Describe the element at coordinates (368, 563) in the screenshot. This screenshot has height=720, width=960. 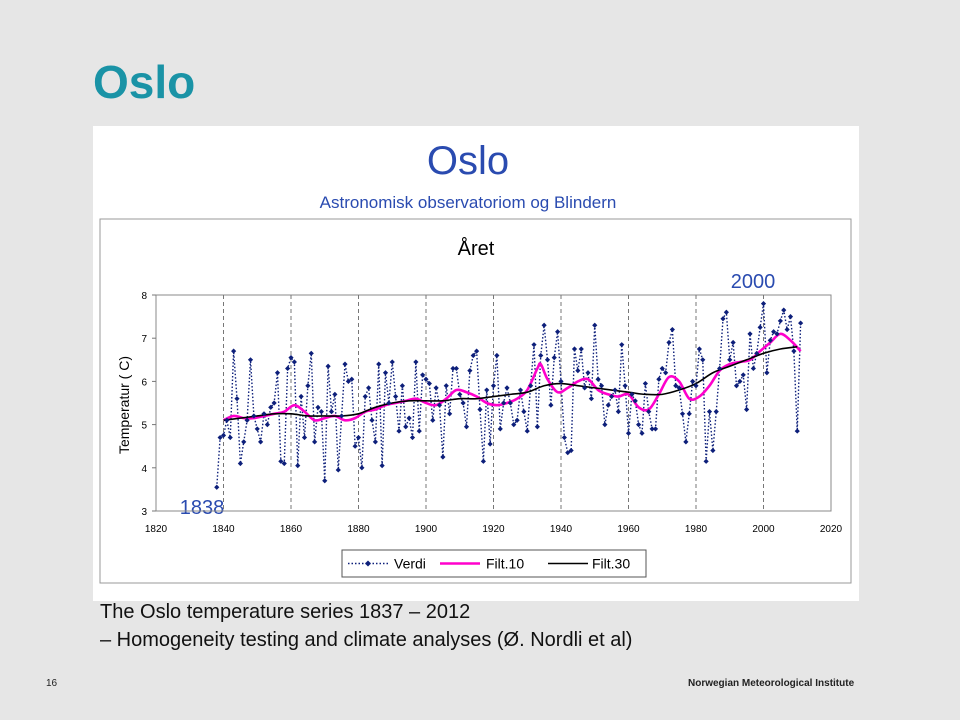
I see `legend-verdi-marker` at that location.